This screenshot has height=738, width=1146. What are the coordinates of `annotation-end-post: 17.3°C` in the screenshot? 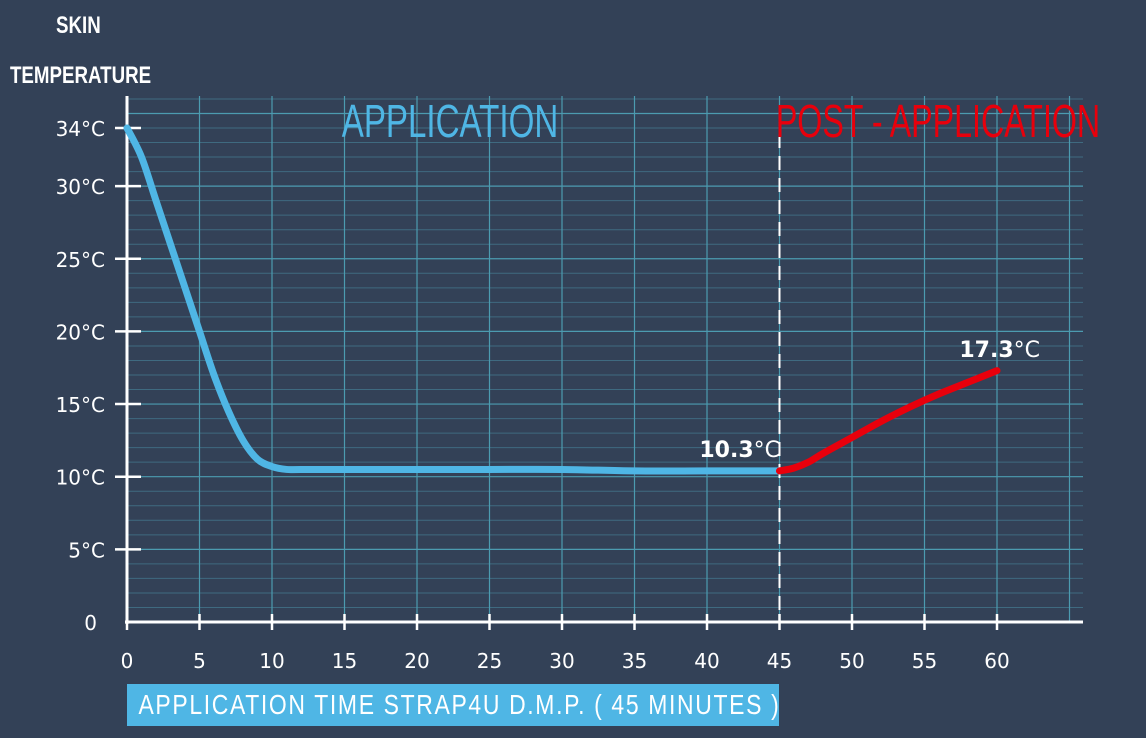 It's located at (999, 350).